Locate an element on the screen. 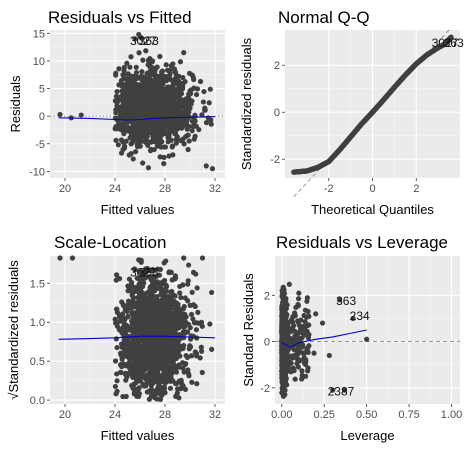  x-tick-label: 32 is located at coordinates (215, 415).